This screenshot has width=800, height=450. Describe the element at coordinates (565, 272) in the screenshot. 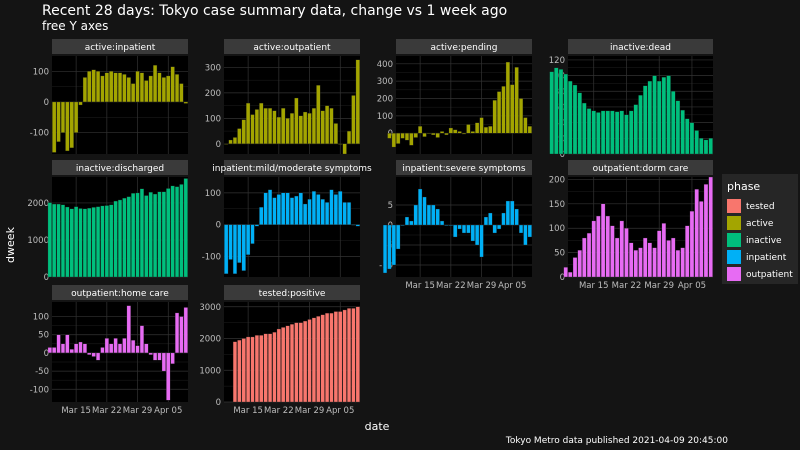

I see `bar-outpatient-dorm-care-undefined` at that location.